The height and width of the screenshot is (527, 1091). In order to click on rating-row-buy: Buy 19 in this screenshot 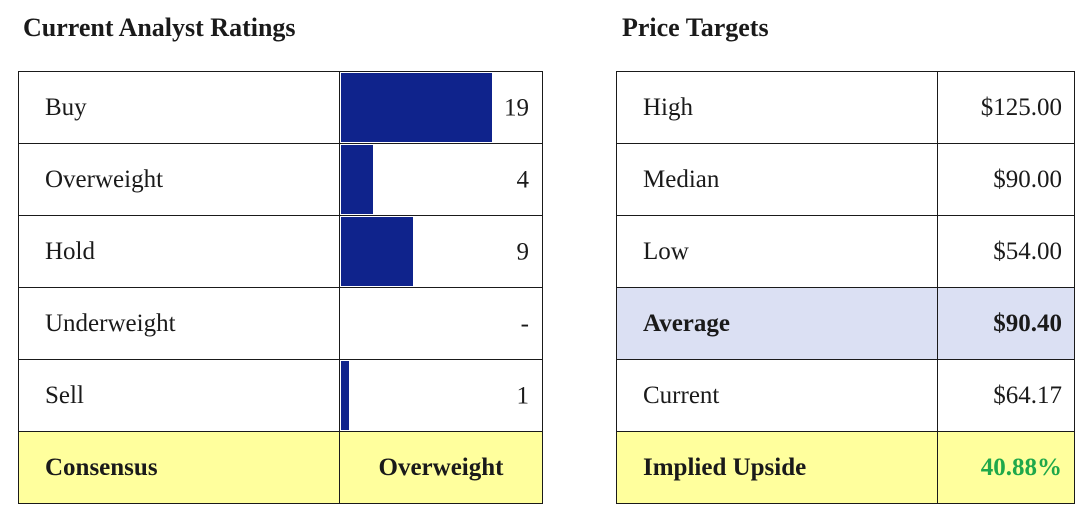, I will do `click(280, 107)`.